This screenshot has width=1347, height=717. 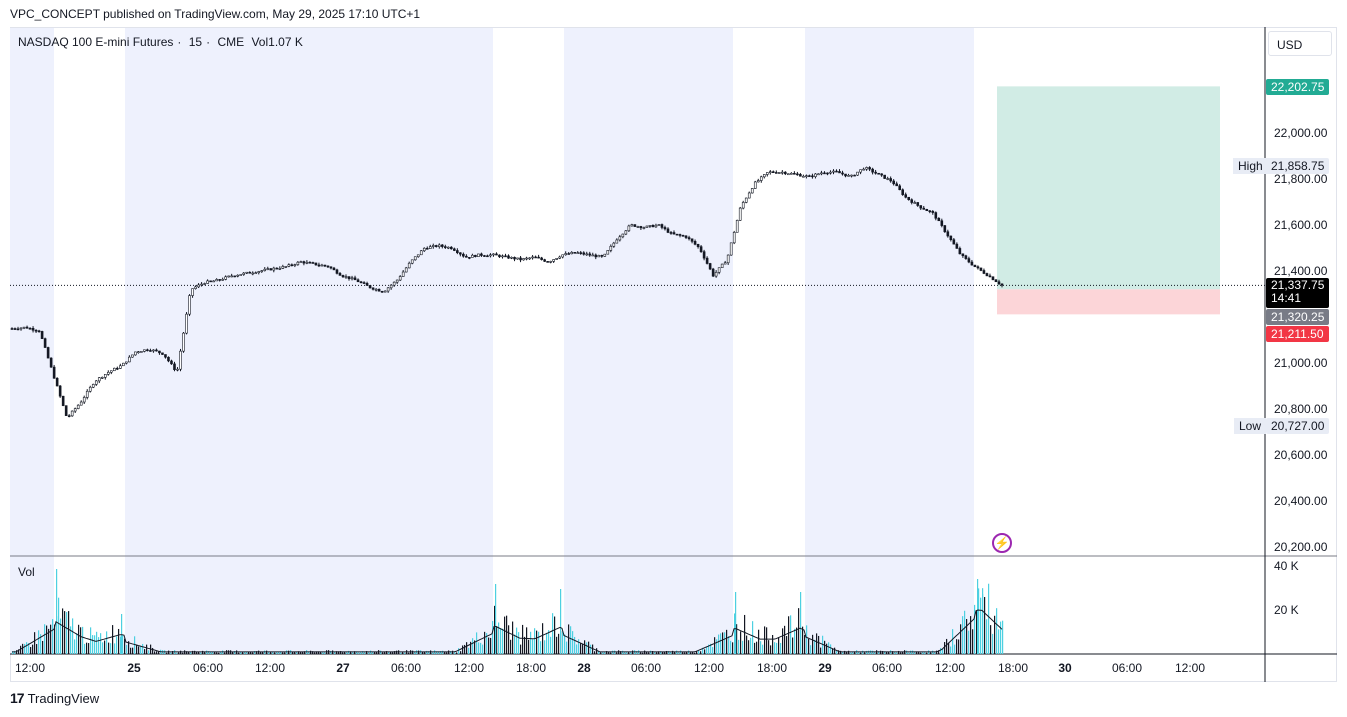 What do you see at coordinates (648, 341) in the screenshot?
I see `session-band` at bounding box center [648, 341].